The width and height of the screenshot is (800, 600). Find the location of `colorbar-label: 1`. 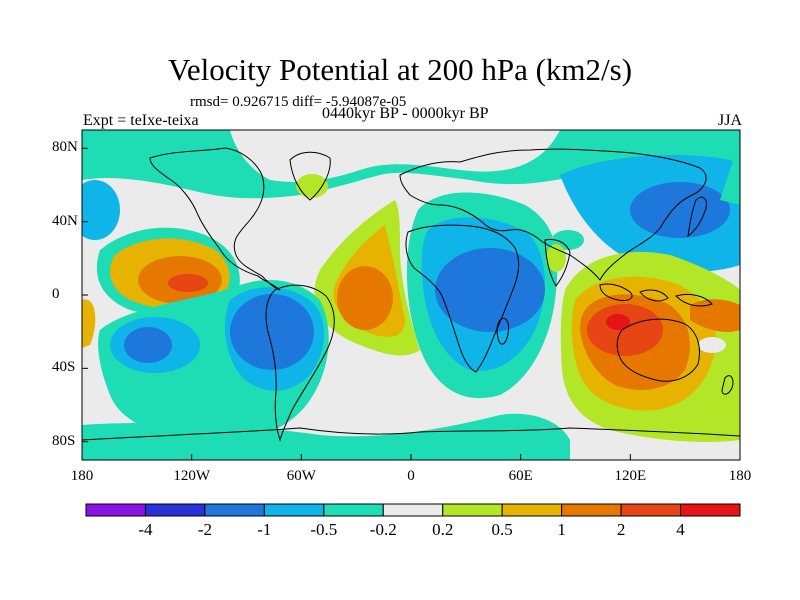

colorbar-label: 1 is located at coordinates (561, 529).